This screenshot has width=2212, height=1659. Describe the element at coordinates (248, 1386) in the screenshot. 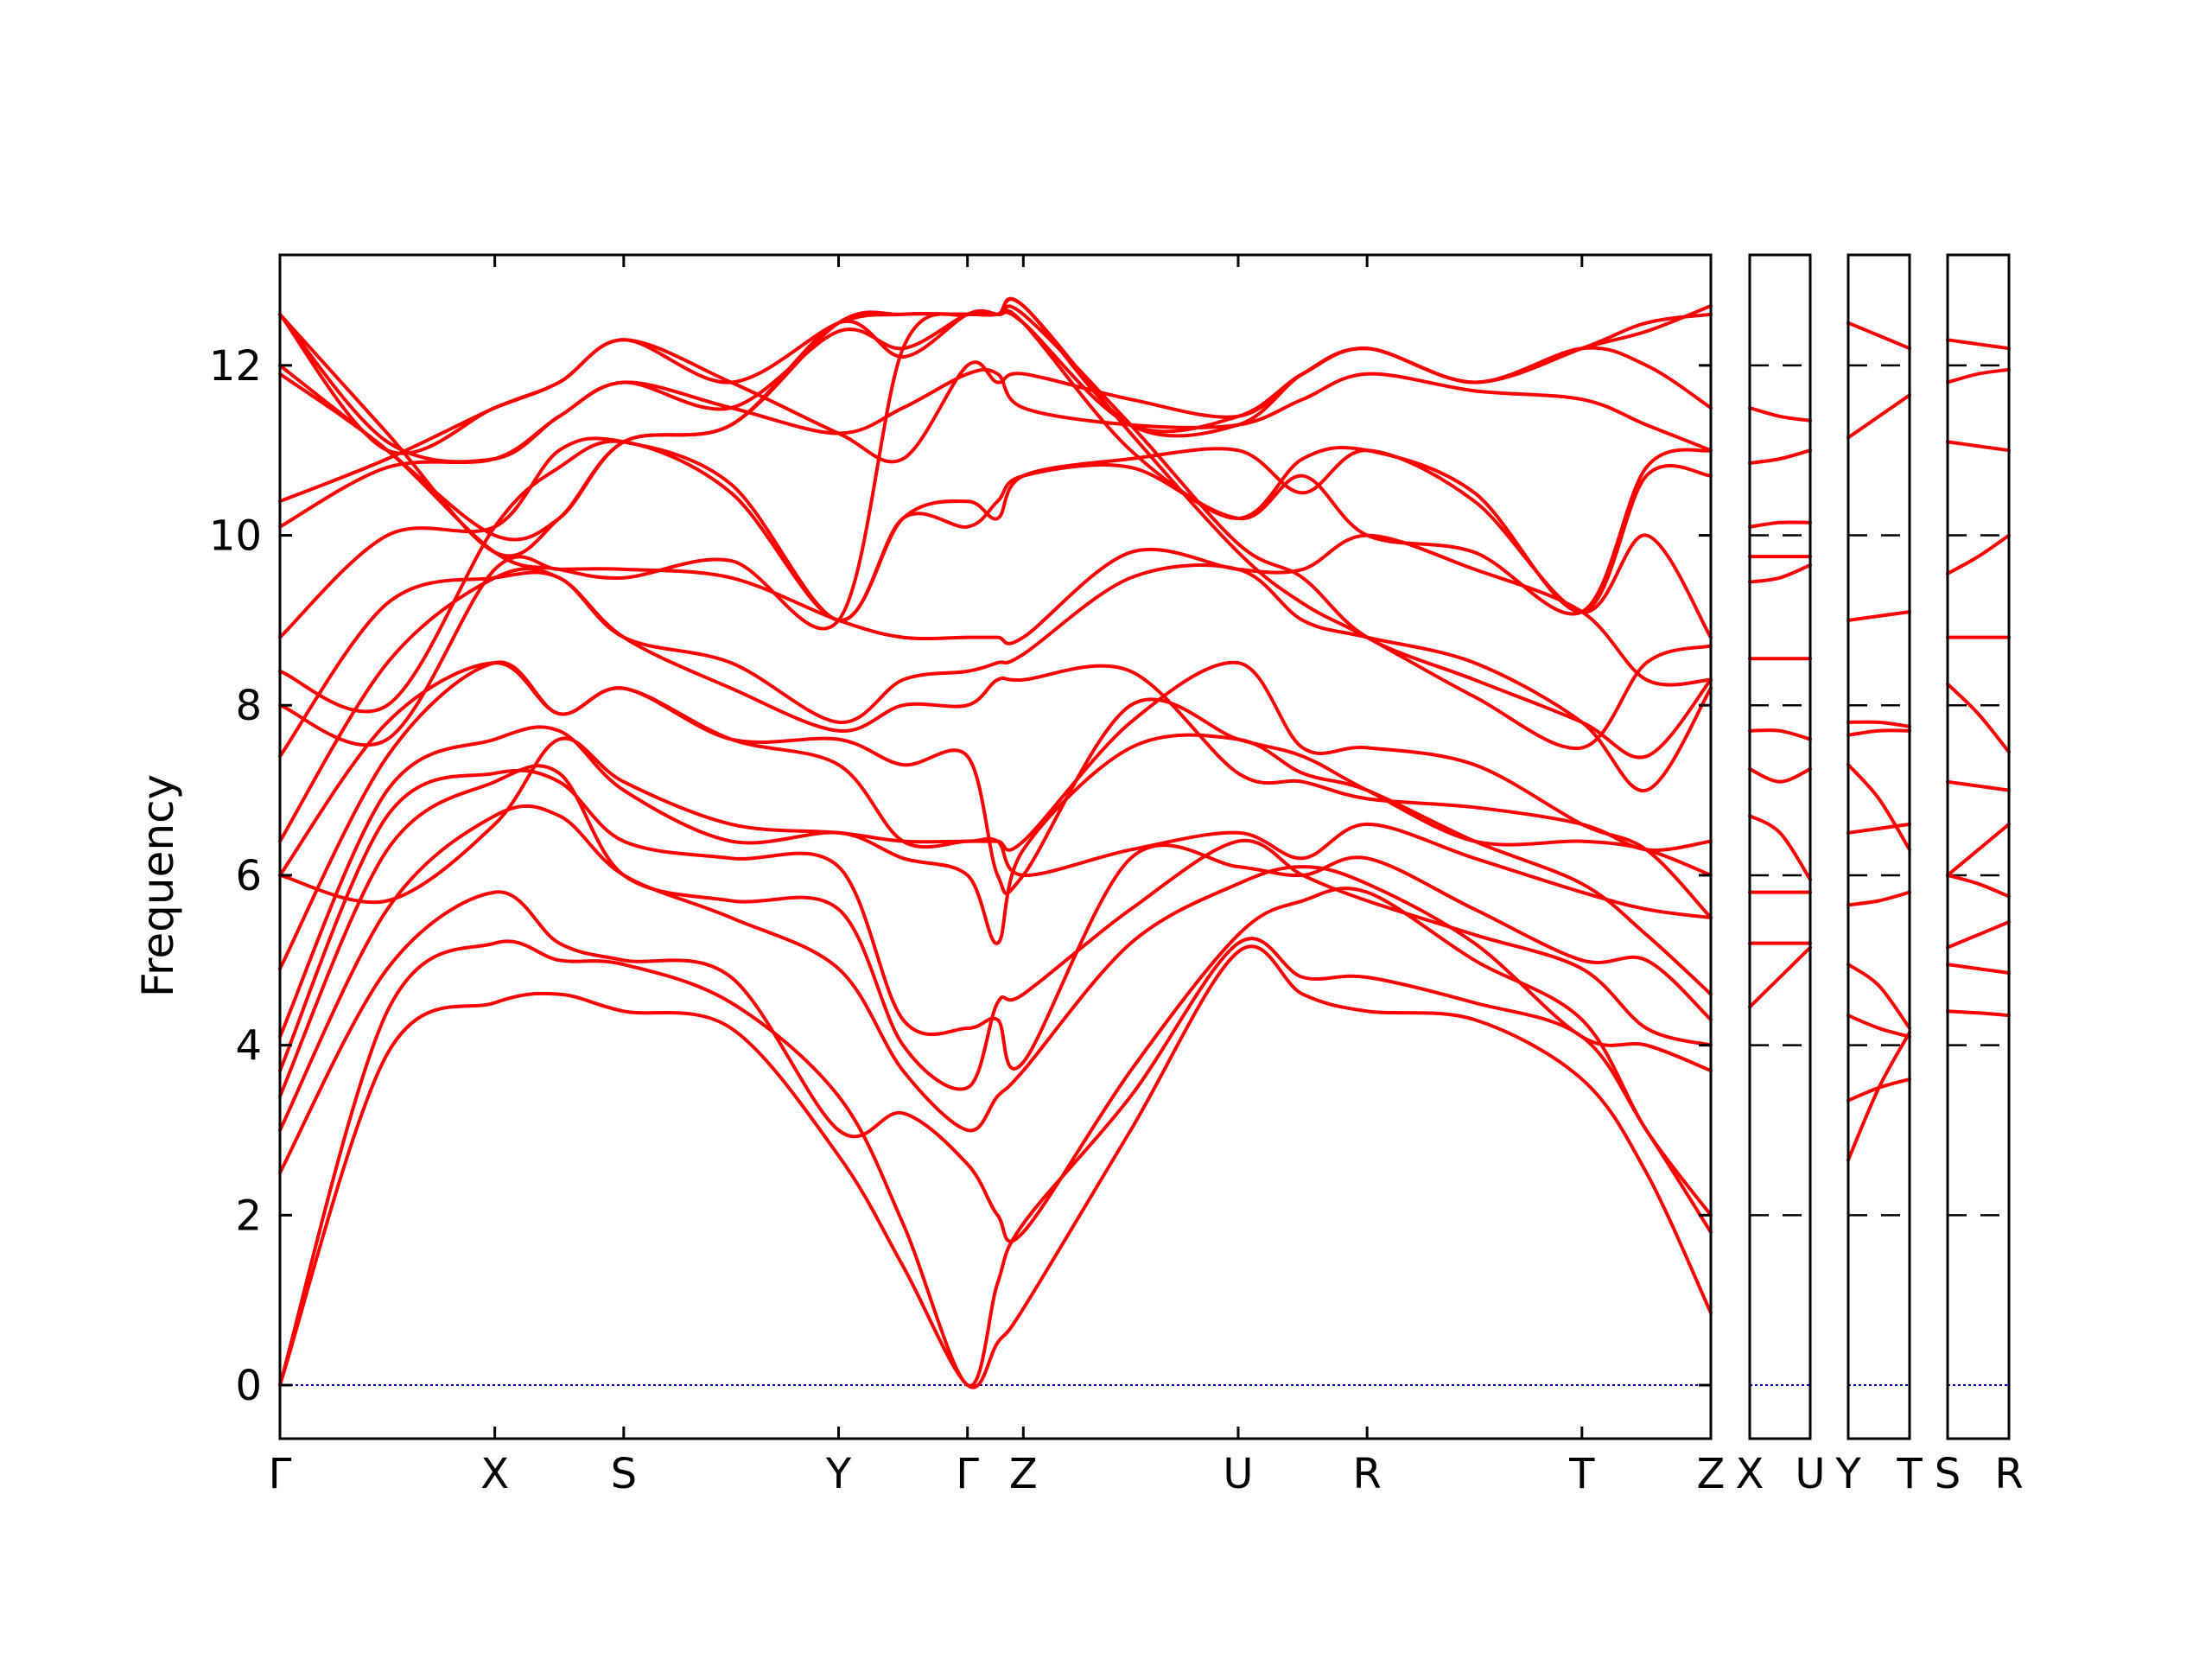

I see `y-tick-label: 0` at that location.